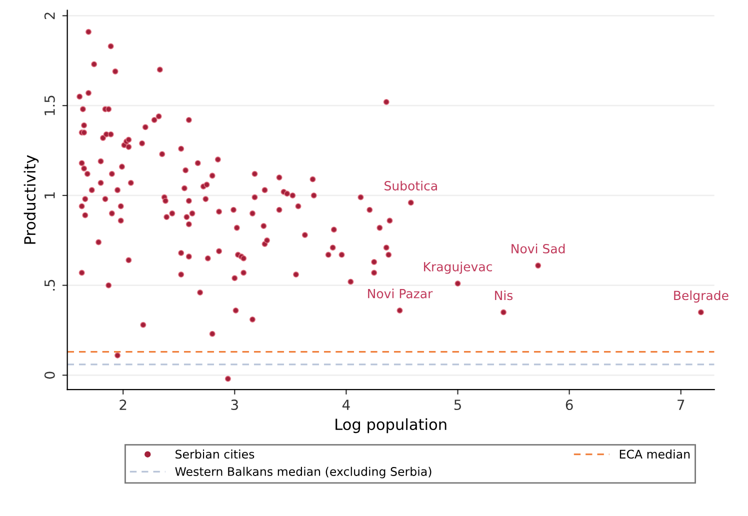  I want to click on annotation: Nis, so click(504, 295).